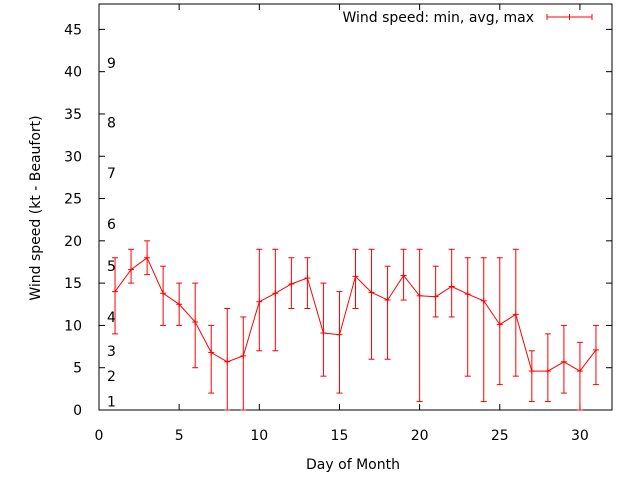  Describe the element at coordinates (340, 436) in the screenshot. I see `x-tick-label: 15` at that location.